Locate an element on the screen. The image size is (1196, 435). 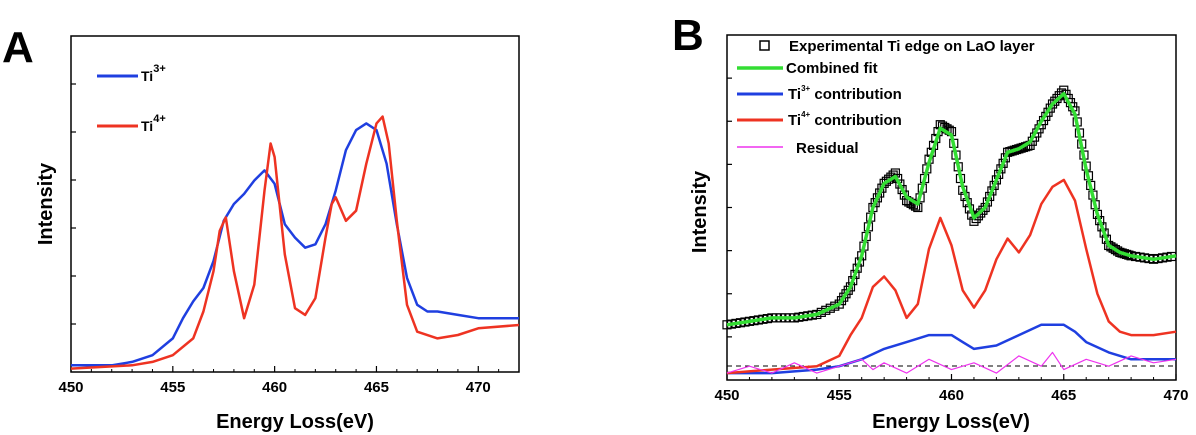
panel-a-y-axis-title: Intensity is located at coordinates (46, 203).